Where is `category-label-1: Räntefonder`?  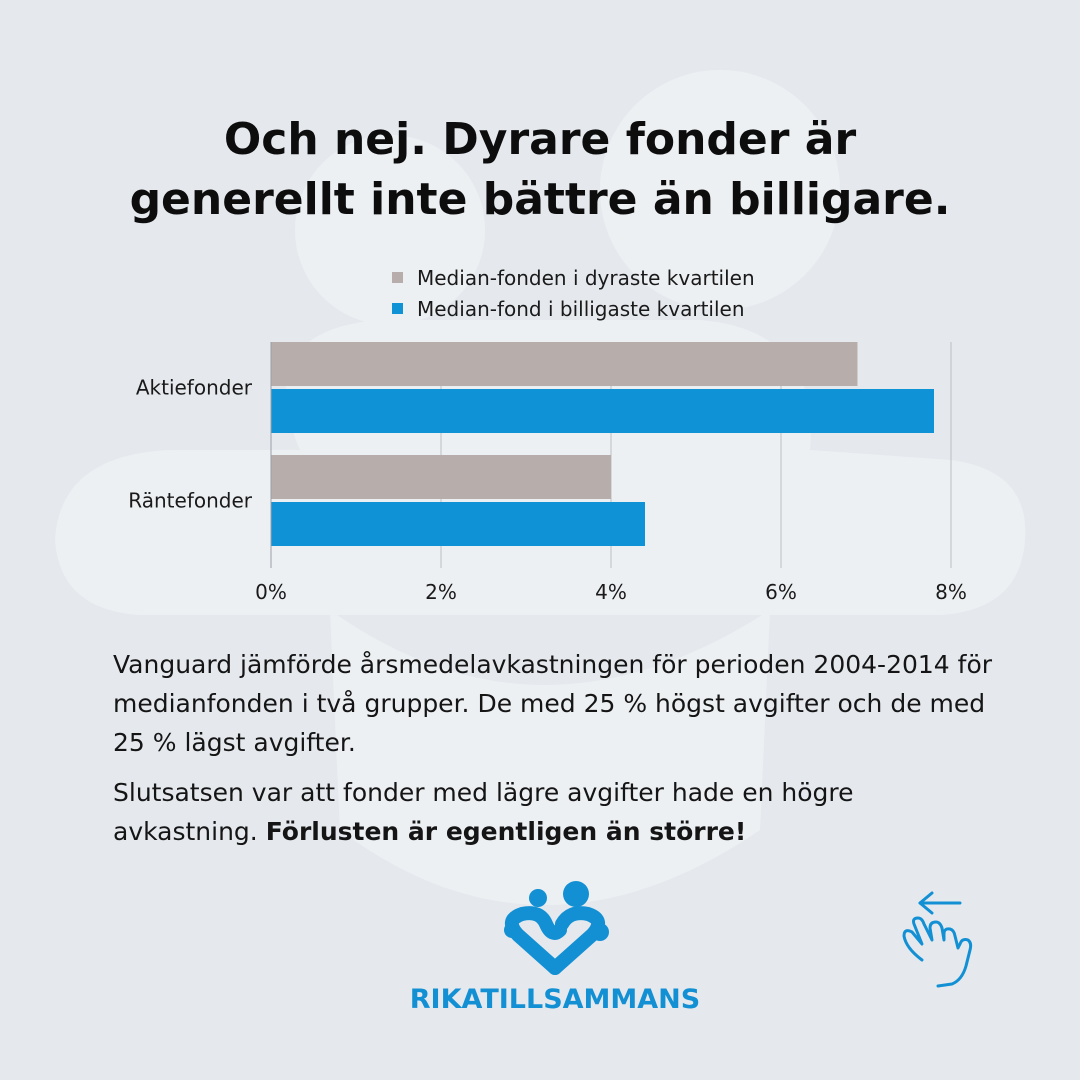
category-label-1: Räntefonder is located at coordinates (190, 501).